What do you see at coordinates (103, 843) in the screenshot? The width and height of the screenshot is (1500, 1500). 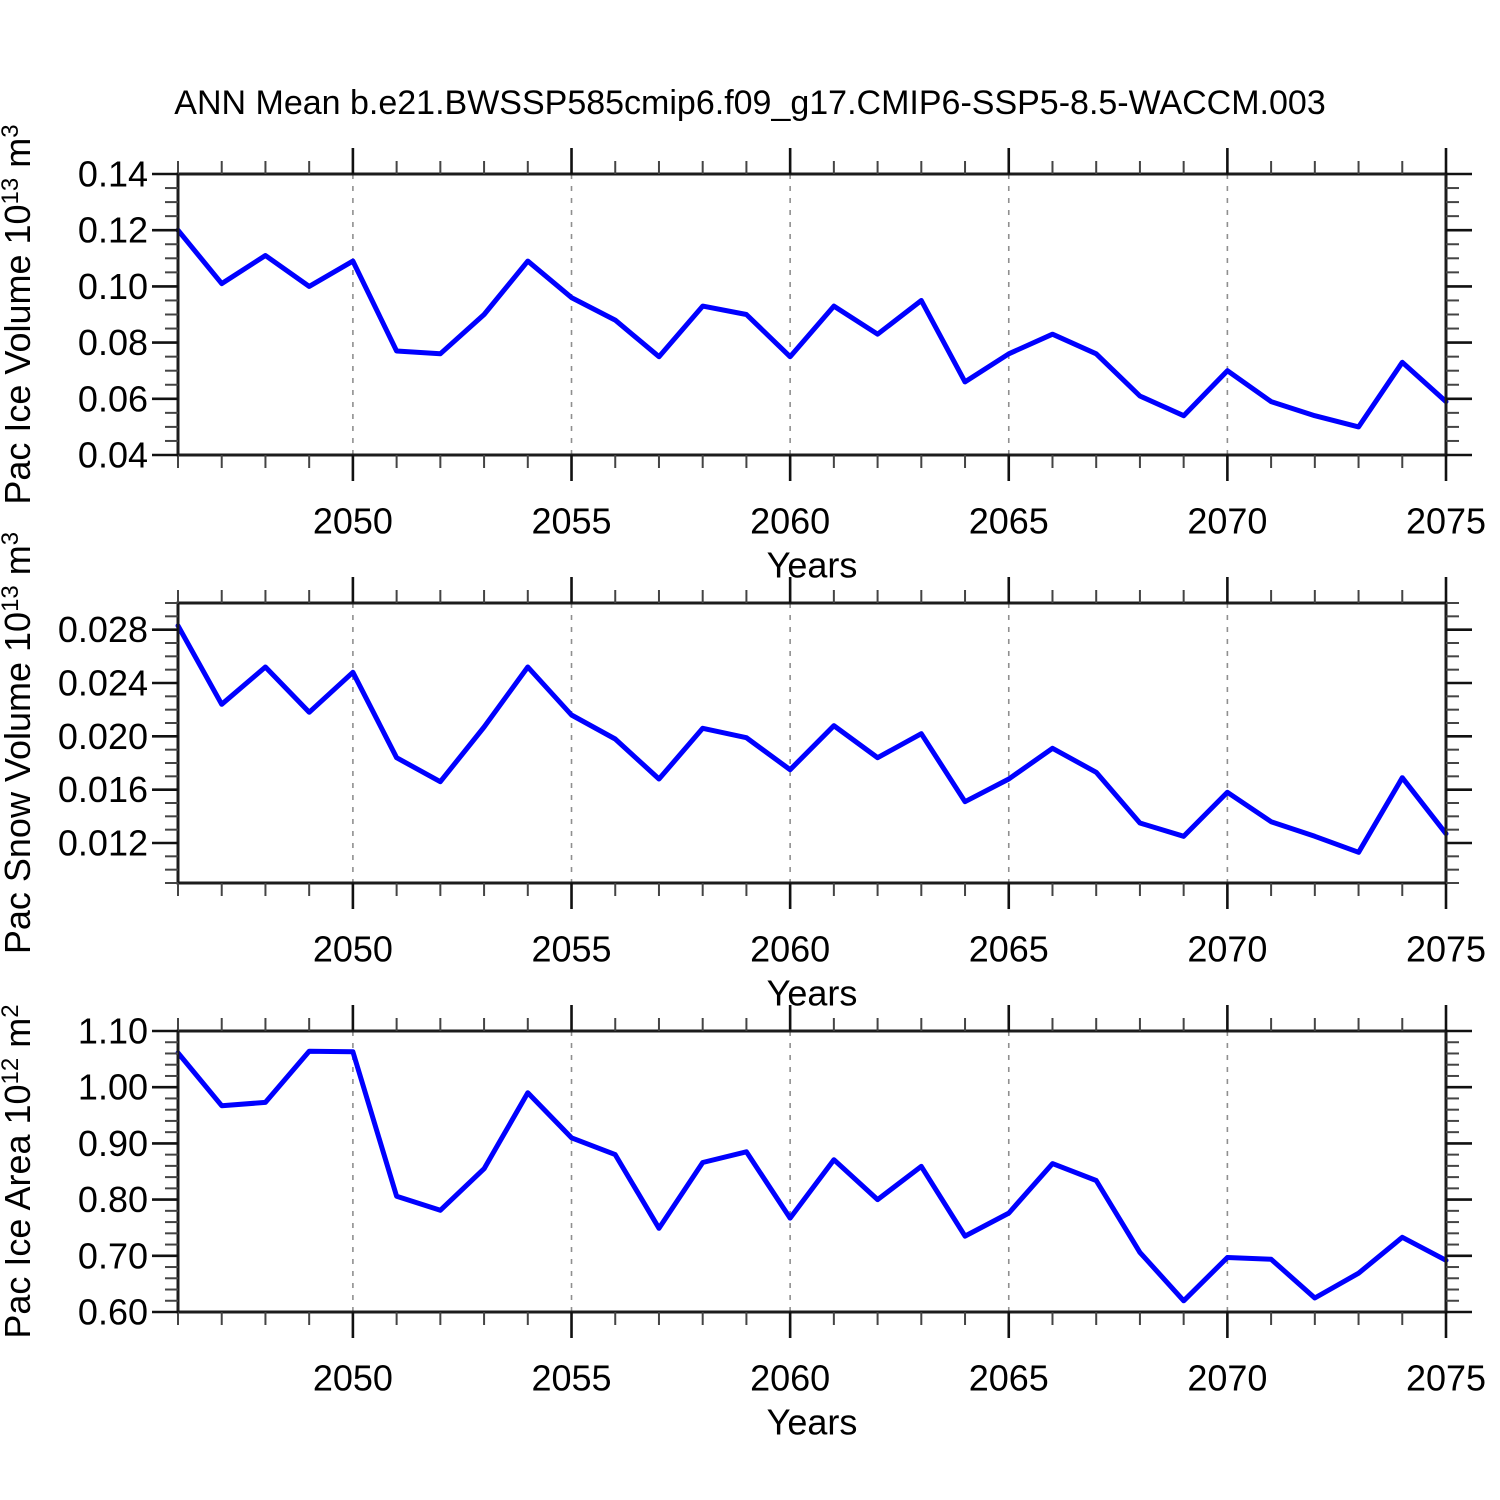 I see `y-tick-label: 0.012` at bounding box center [103, 843].